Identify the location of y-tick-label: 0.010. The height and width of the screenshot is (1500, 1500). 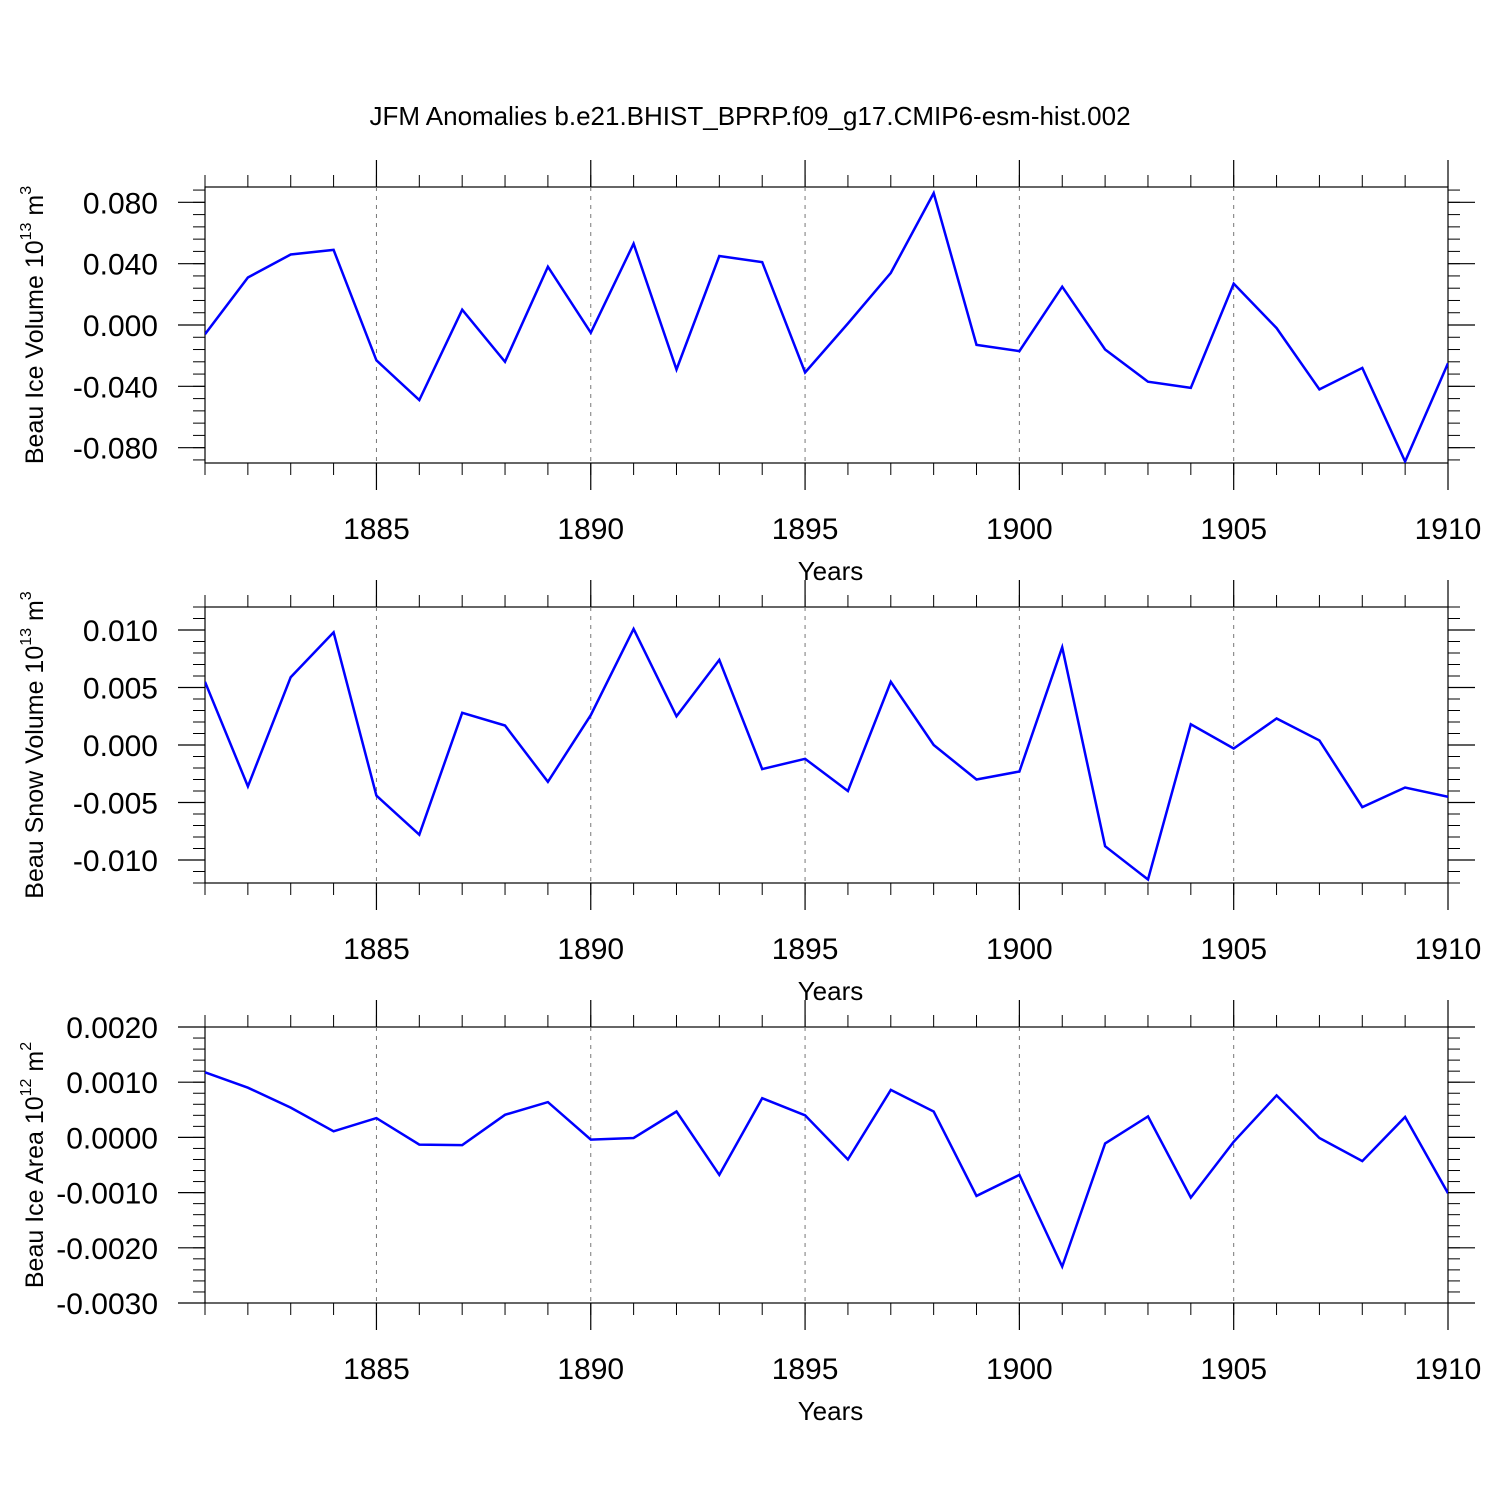
(120, 631).